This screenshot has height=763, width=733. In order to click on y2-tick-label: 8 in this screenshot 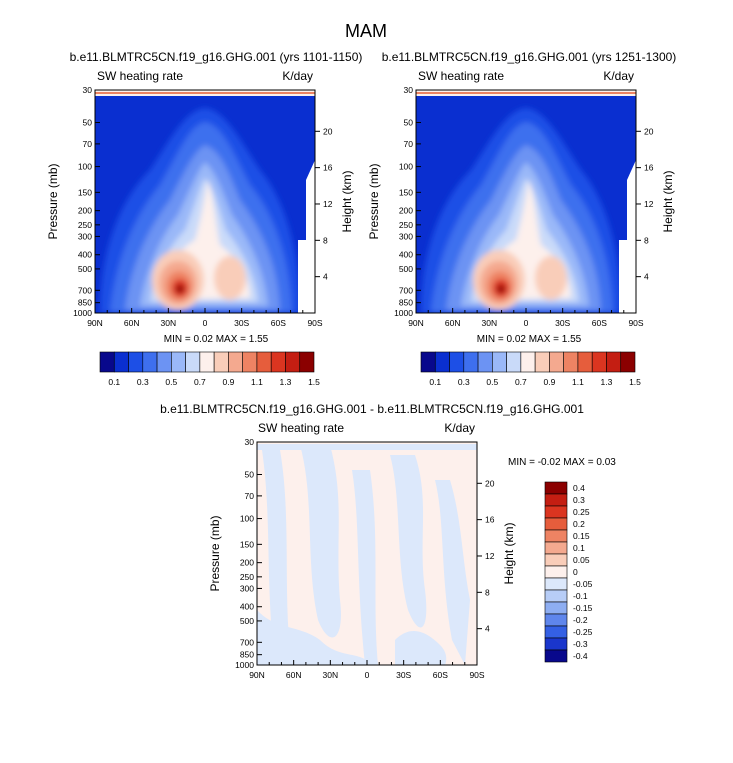, I will do `click(325, 240)`.